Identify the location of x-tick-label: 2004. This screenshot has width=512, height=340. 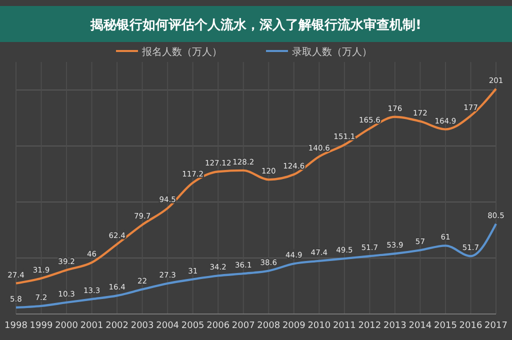
(168, 326).